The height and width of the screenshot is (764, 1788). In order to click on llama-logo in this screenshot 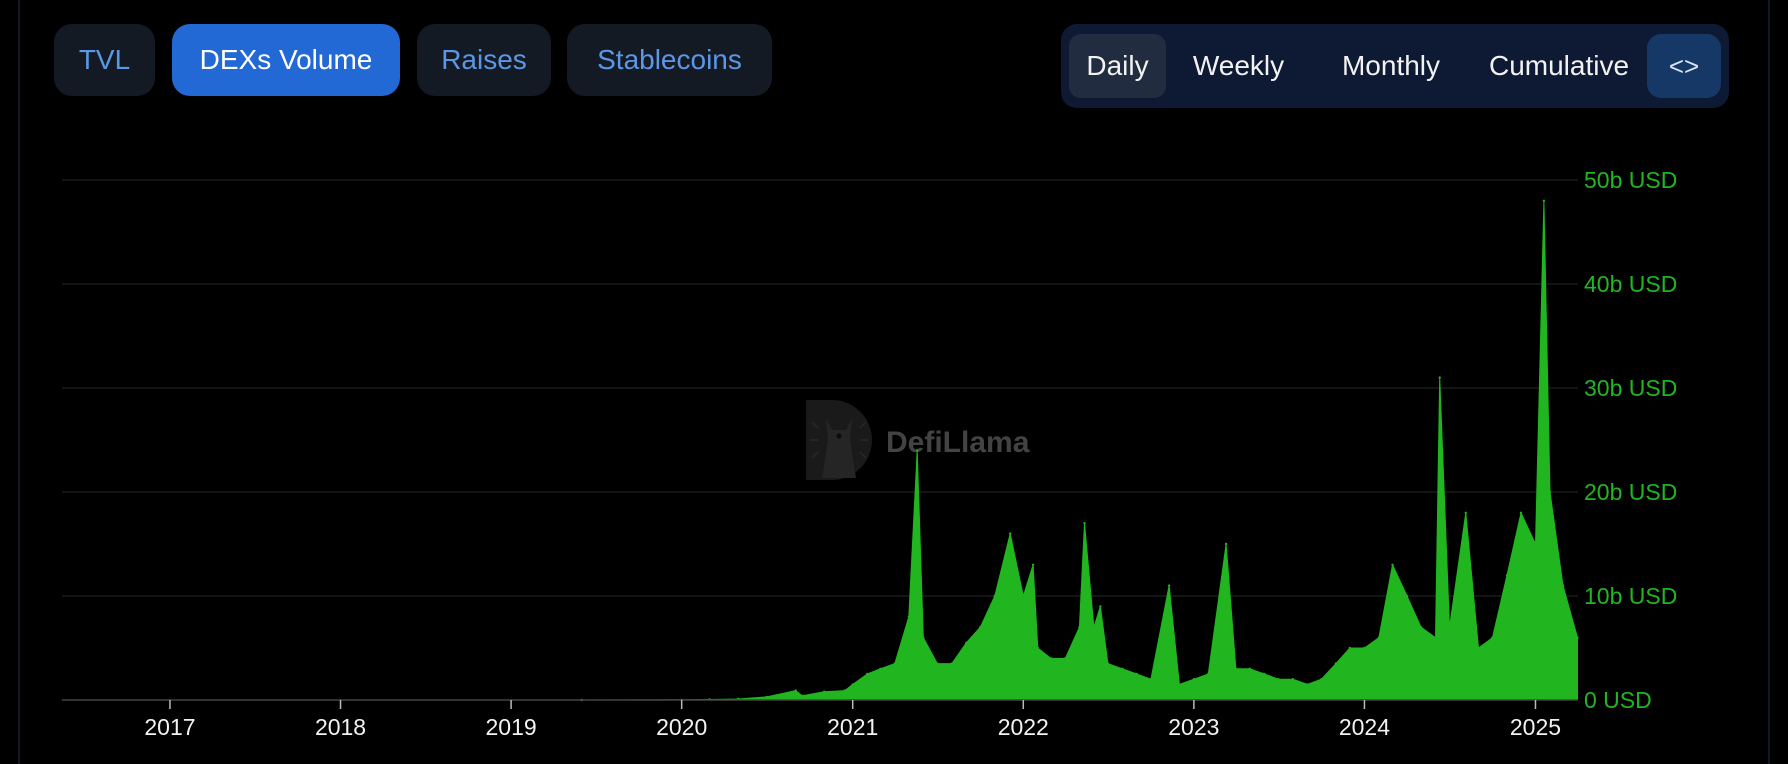, I will do `click(839, 440)`.